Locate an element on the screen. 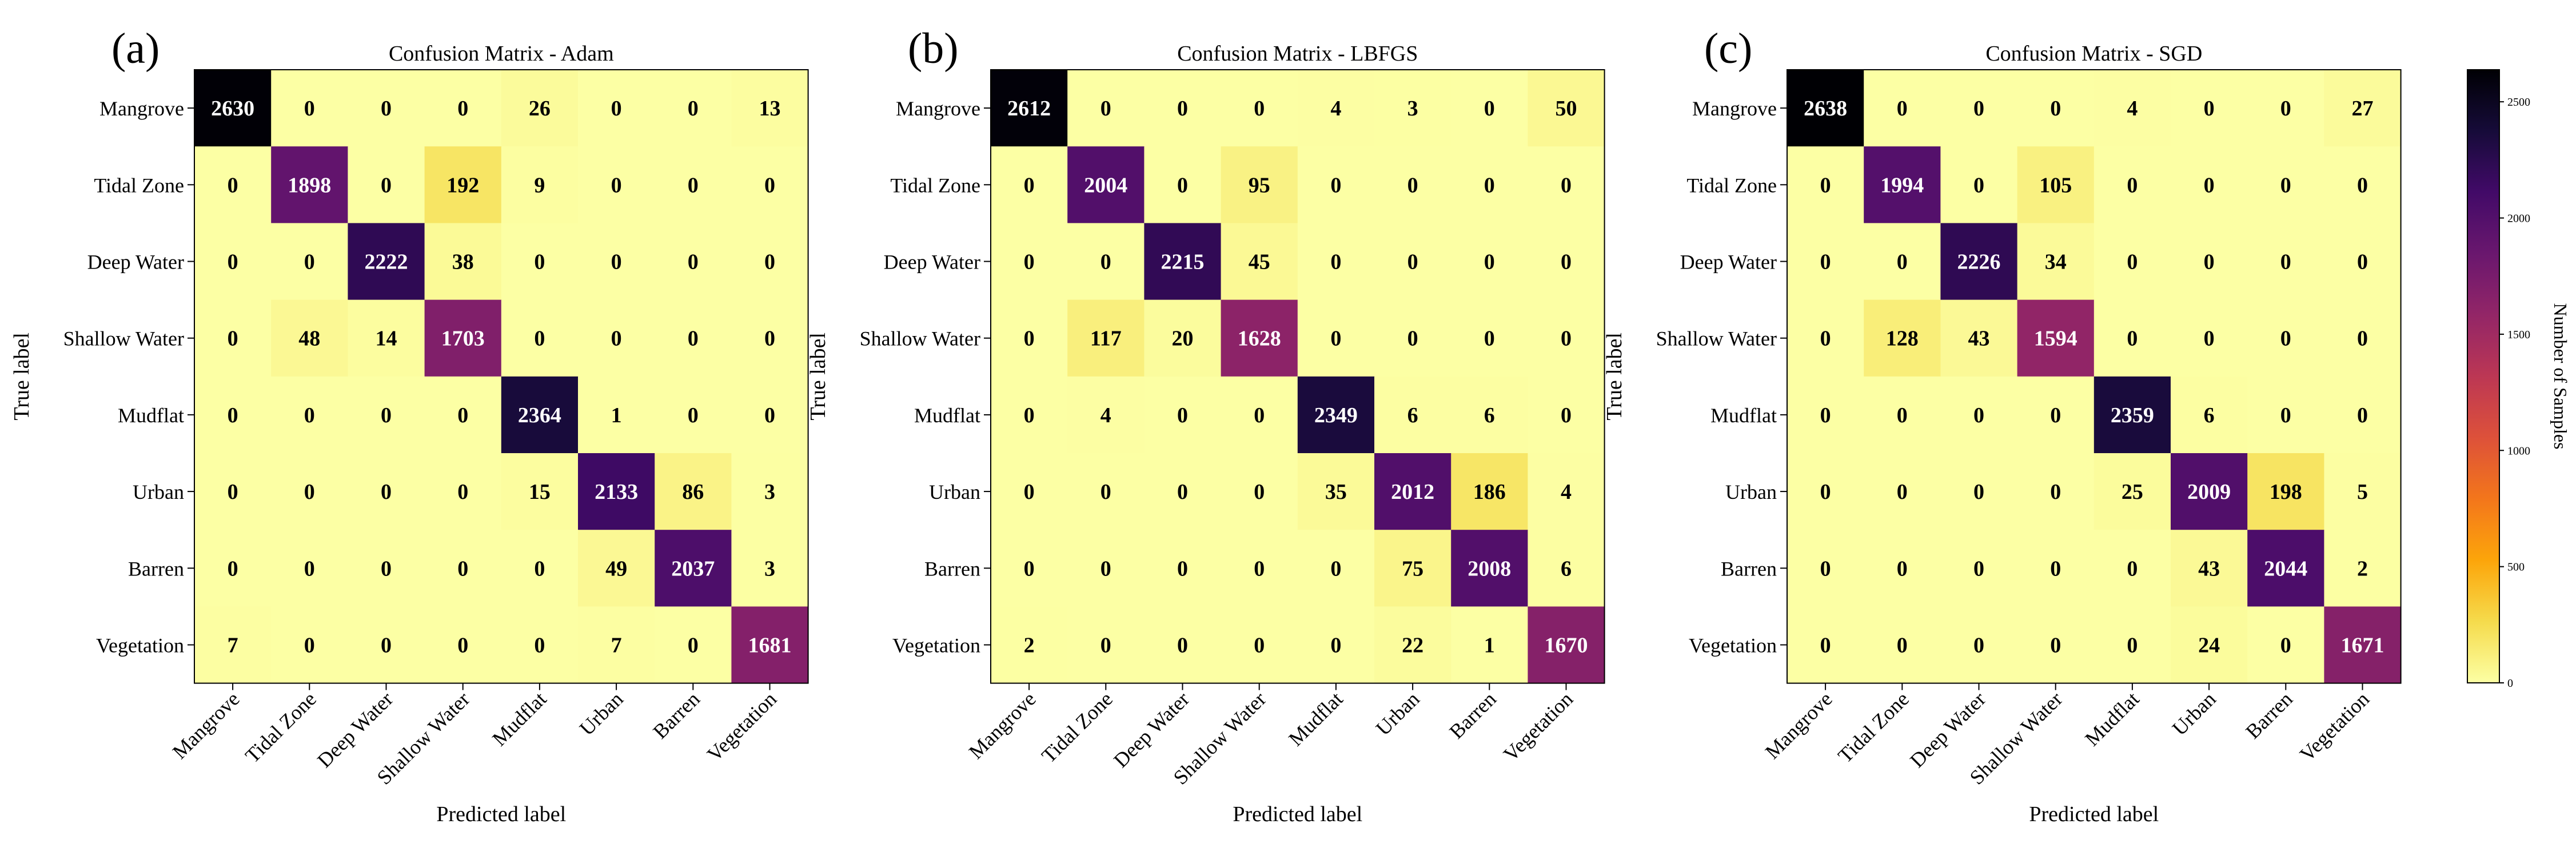 Image resolution: width=2576 pixels, height=848 pixels. cell-value-label: 2638 is located at coordinates (1825, 109).